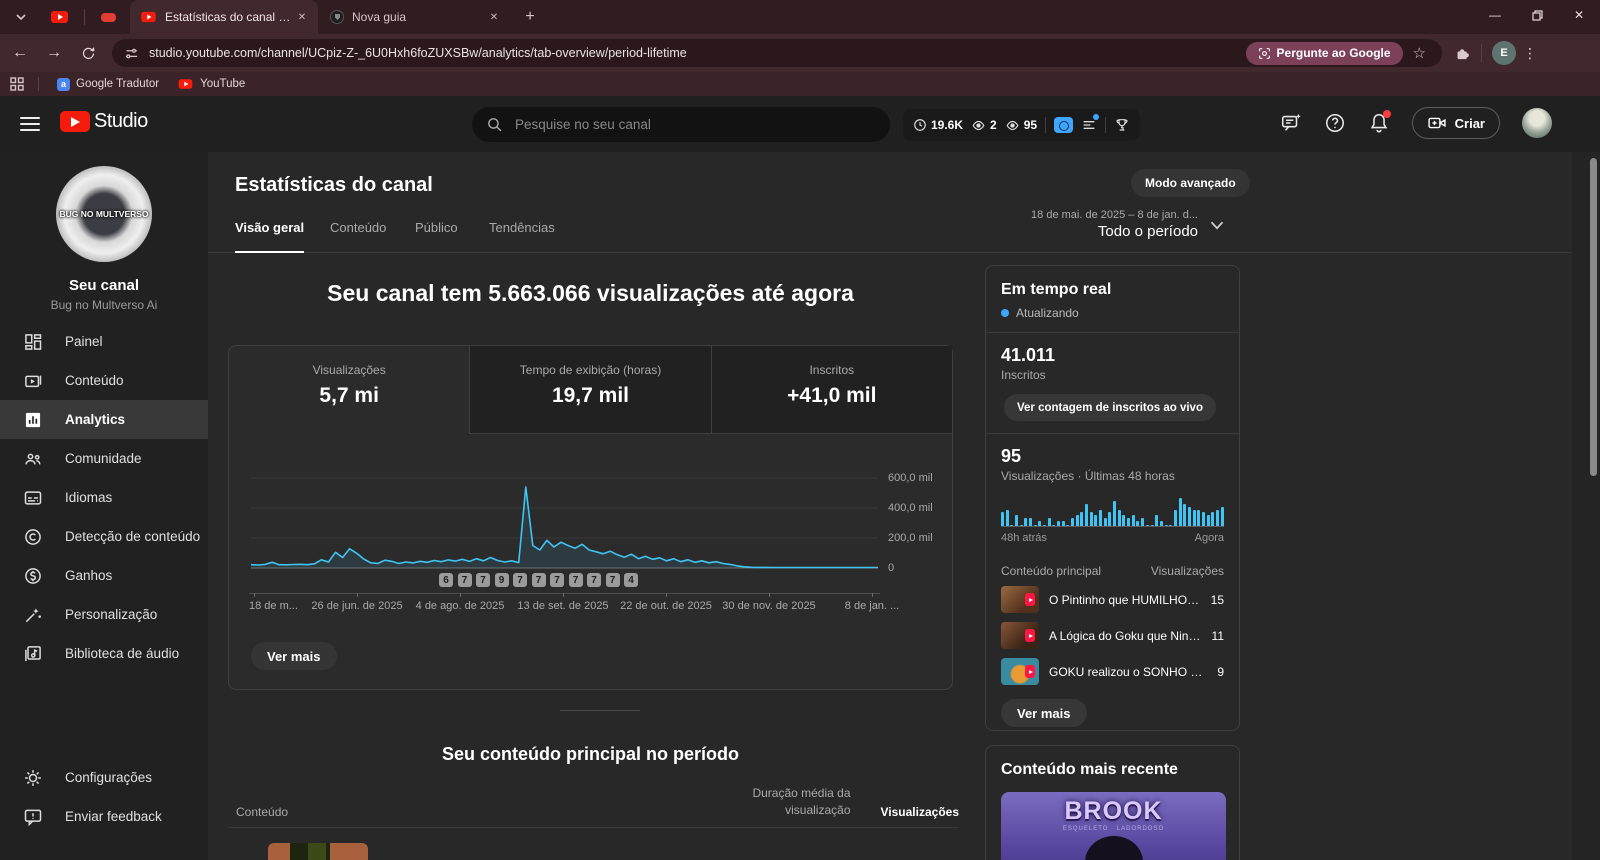 This screenshot has width=1600, height=860. Describe the element at coordinates (104, 816) in the screenshot. I see `sidebar-item-feedback: Enviar feedback` at that location.